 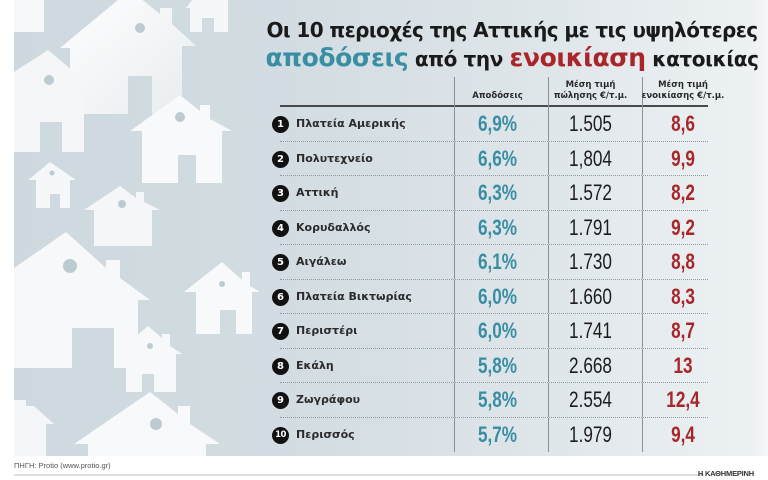 What do you see at coordinates (590, 85) in the screenshot?
I see `header-sale-line1: Μέση τιμή` at bounding box center [590, 85].